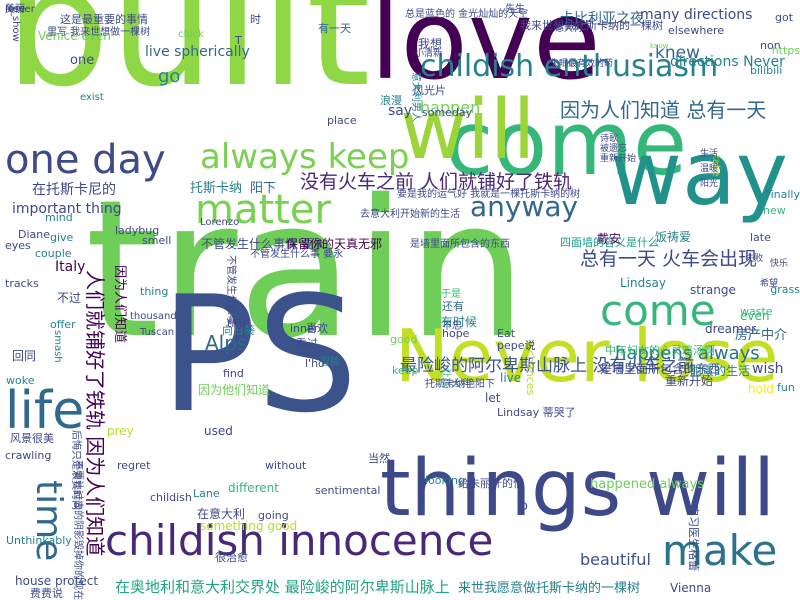 This screenshot has height=600, width=800. I want to click on cloud-word: l'ho, so click(315, 363).